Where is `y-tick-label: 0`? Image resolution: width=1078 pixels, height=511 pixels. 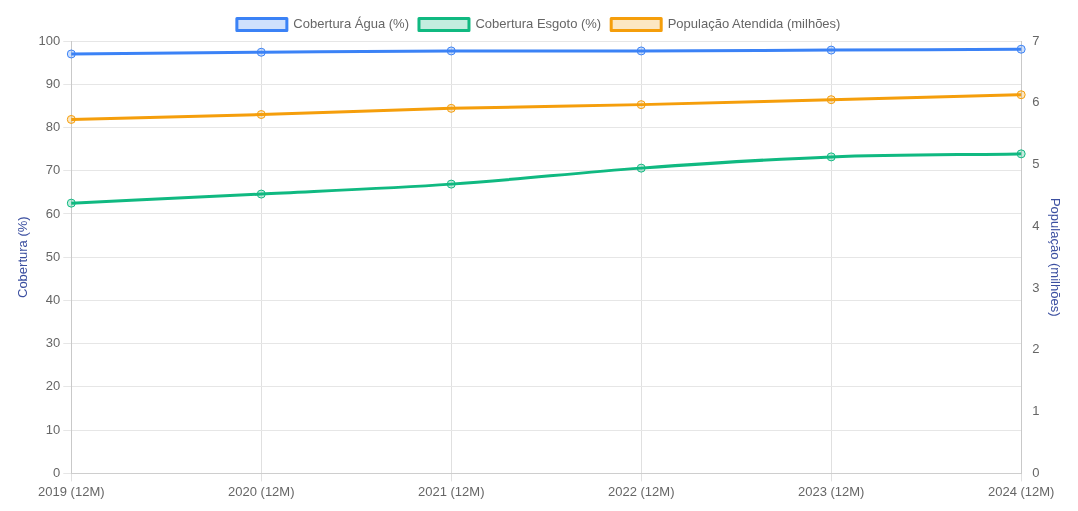
y-tick-label: 0 is located at coordinates (57, 472).